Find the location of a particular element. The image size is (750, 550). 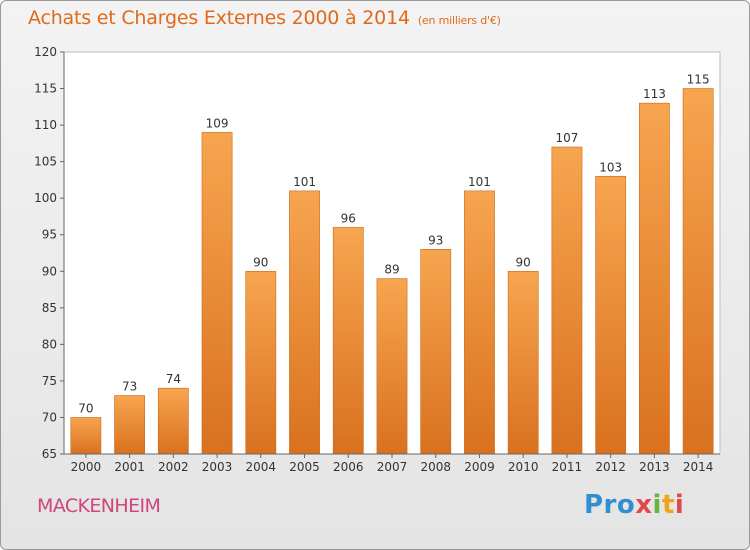

logo-part-1: Pro is located at coordinates (610, 505).